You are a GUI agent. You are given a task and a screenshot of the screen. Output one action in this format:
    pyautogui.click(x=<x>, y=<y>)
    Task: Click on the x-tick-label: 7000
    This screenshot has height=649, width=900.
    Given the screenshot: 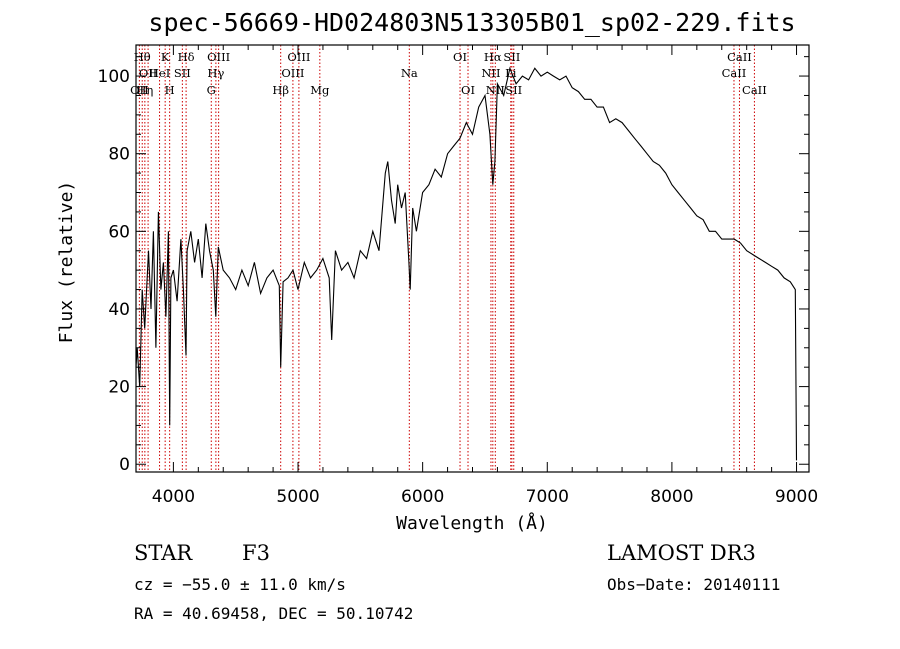 What is the action you would take?
    pyautogui.click(x=547, y=497)
    